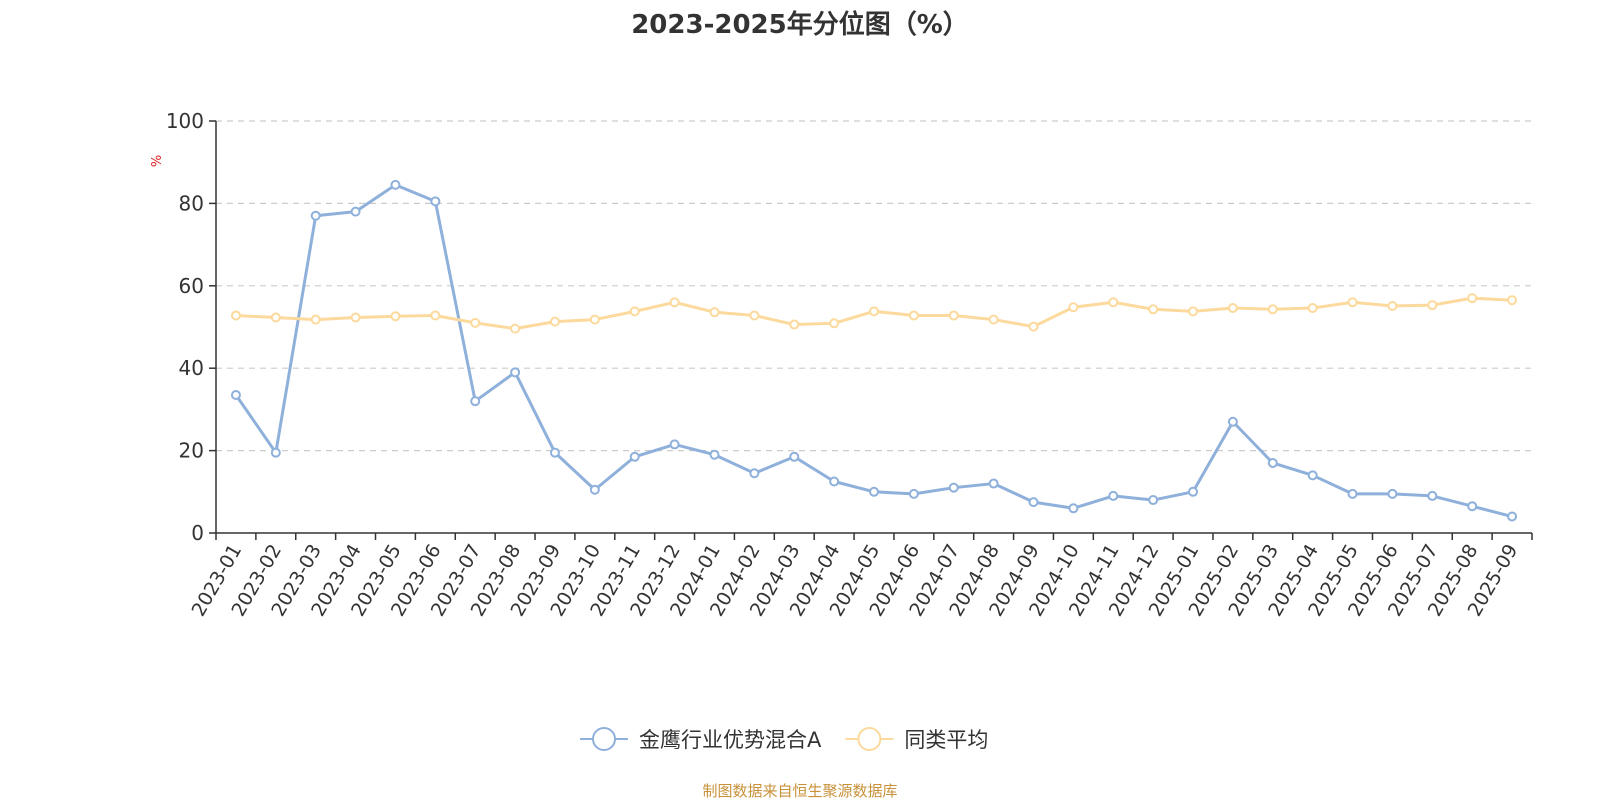 This screenshot has width=1600, height=800. What do you see at coordinates (191, 451) in the screenshot?
I see `y-tick-label: 20` at bounding box center [191, 451].